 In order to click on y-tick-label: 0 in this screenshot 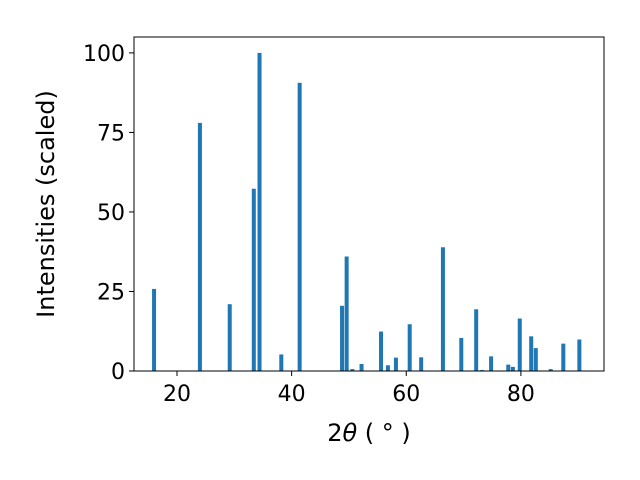, I will do `click(118, 372)`.